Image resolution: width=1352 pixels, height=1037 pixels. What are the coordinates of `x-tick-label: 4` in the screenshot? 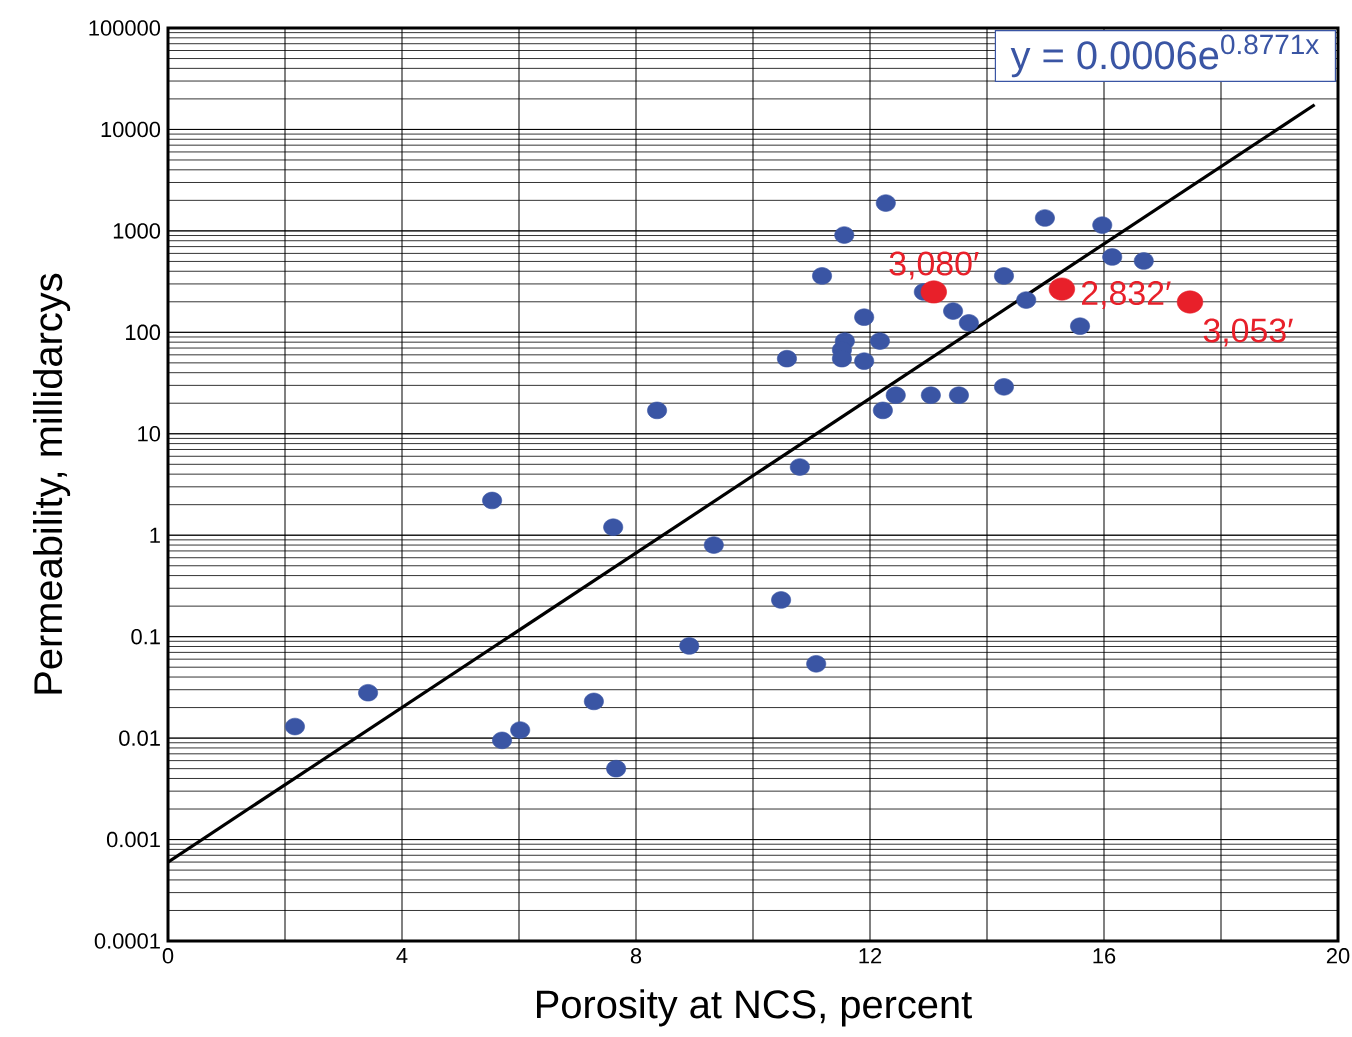 It's located at (402, 956).